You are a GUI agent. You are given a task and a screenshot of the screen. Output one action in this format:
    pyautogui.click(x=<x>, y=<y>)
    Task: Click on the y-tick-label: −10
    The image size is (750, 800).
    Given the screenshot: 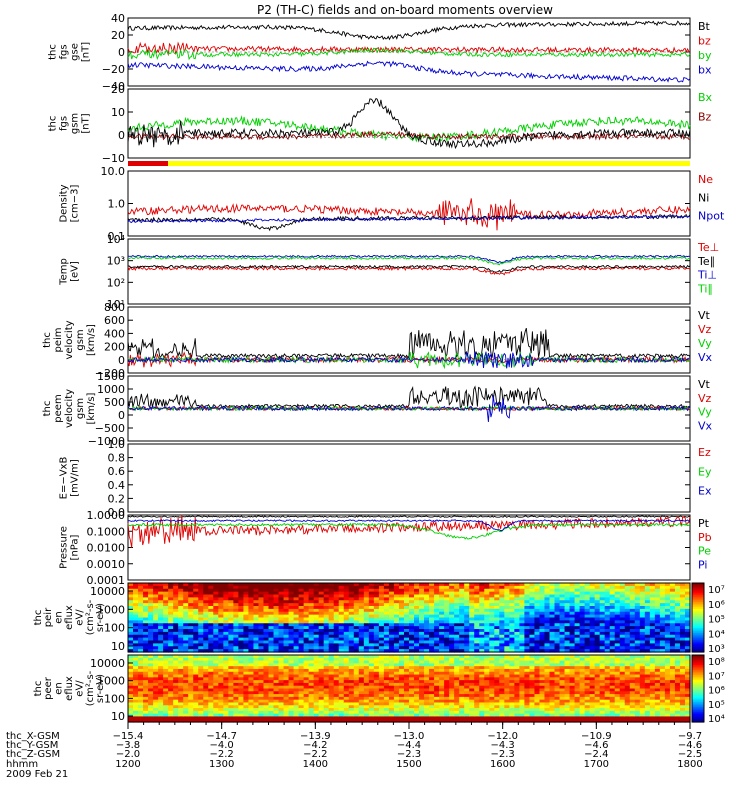 What is the action you would take?
    pyautogui.click(x=113, y=158)
    